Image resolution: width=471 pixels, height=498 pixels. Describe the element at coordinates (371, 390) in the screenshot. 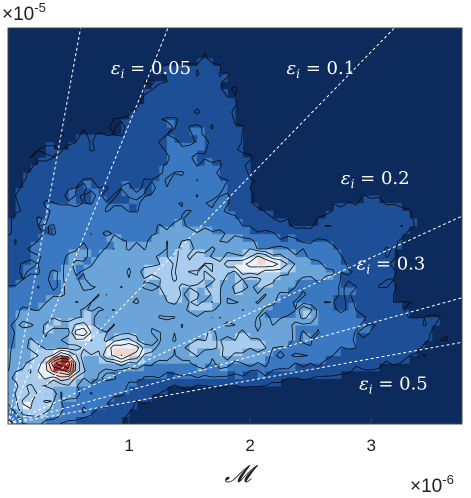

I see `epsilon-subscript: i` at that location.